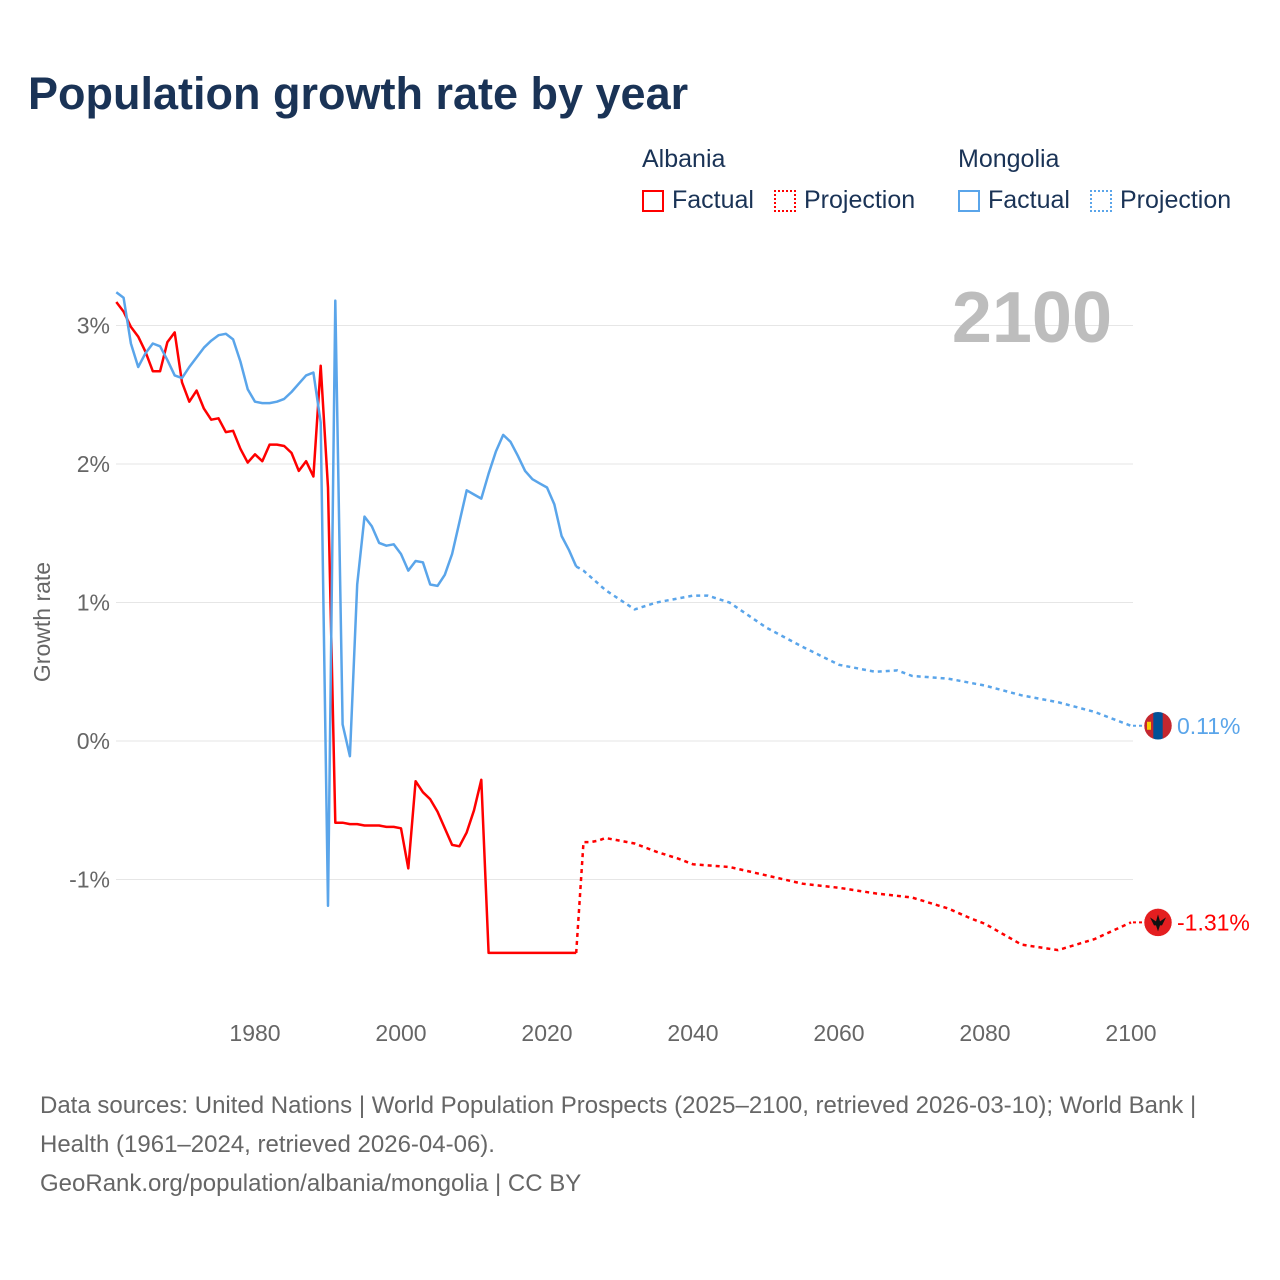 The width and height of the screenshot is (1280, 1280). What do you see at coordinates (546, 1033) in the screenshot?
I see `x-tick-label: 2020` at bounding box center [546, 1033].